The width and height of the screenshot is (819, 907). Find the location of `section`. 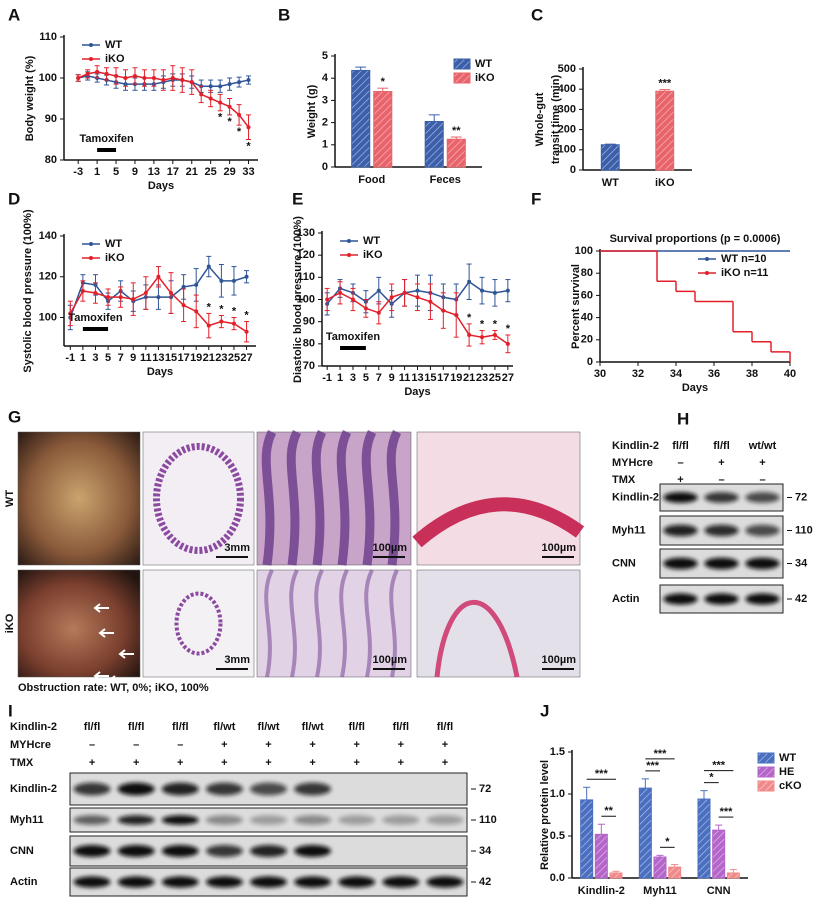

section is located at coordinates (198, 498).